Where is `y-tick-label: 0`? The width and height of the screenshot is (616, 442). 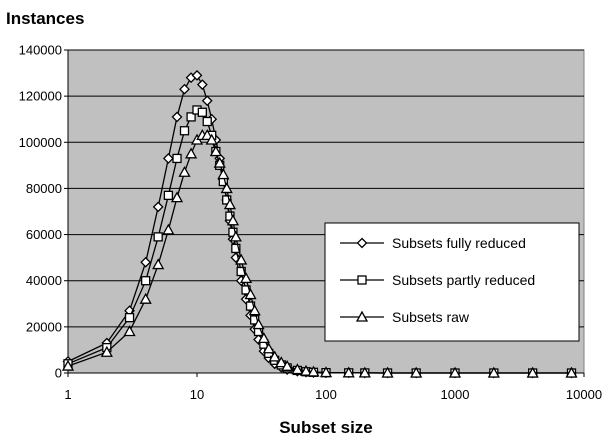
y-tick-label: 0 is located at coordinates (58, 373).